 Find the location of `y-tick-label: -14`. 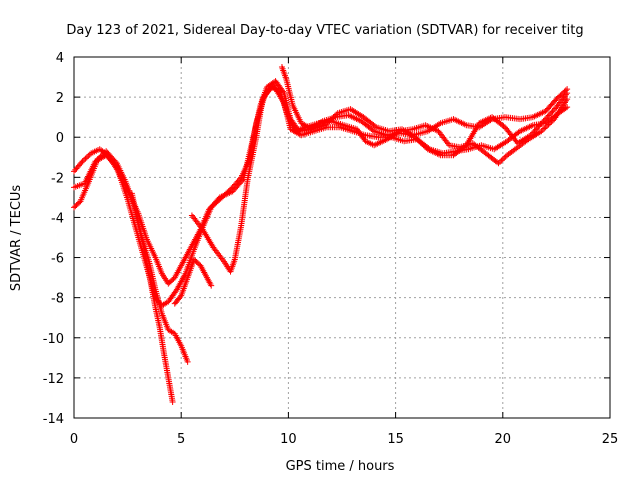

y-tick-label: -14 is located at coordinates (53, 419).